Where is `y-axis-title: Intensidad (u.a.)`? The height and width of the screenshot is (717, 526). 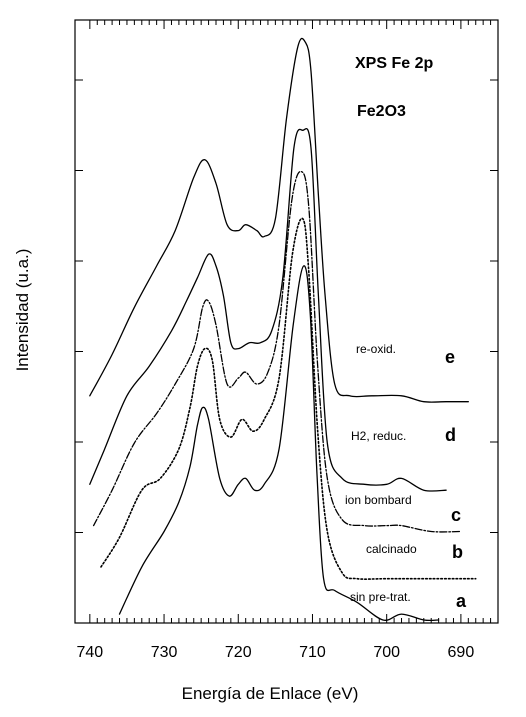
y-axis-title: Intensidad (u.a.) is located at coordinates (22, 310).